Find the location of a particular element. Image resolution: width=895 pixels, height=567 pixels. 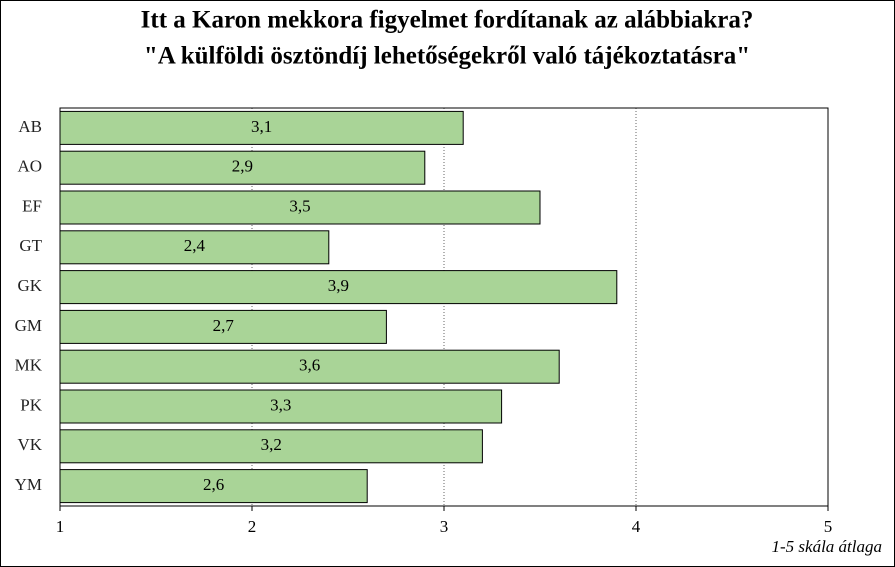

y-tick-label: EF is located at coordinates (32, 205).